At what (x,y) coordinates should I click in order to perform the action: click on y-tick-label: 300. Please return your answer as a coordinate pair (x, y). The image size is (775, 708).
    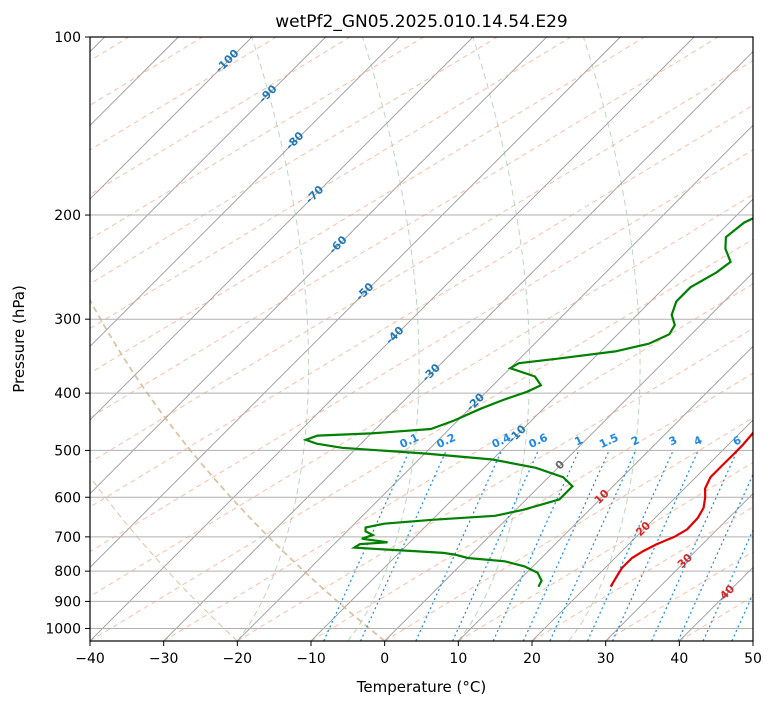
    Looking at the image, I should click on (67, 320).